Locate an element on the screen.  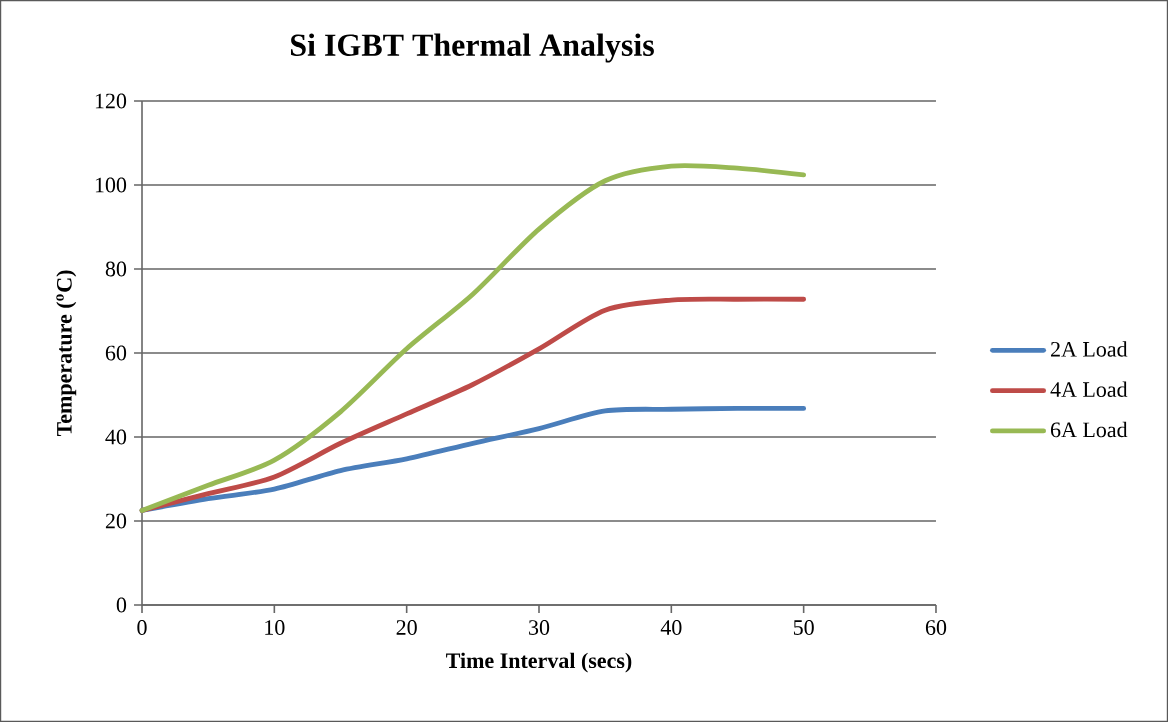
chart-title: Si IGBT Thermal Analysis is located at coordinates (472, 48).